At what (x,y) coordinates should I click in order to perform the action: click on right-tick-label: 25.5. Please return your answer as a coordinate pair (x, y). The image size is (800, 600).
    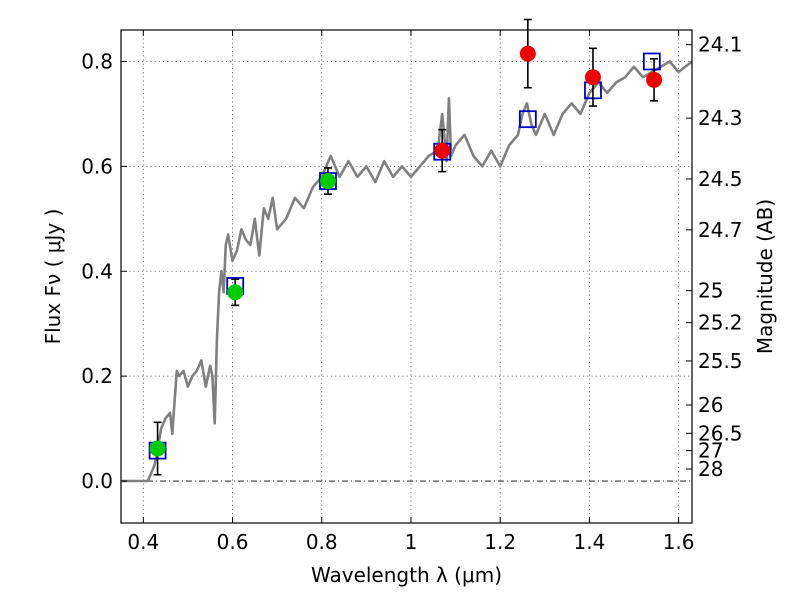
    Looking at the image, I should click on (720, 361).